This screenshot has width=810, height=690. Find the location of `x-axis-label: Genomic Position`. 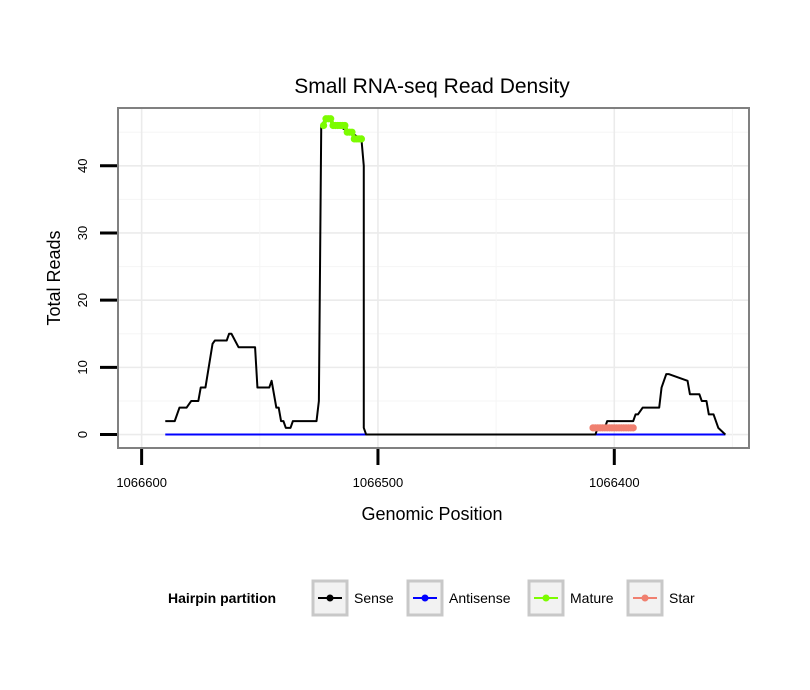

x-axis-label: Genomic Position is located at coordinates (431, 514).